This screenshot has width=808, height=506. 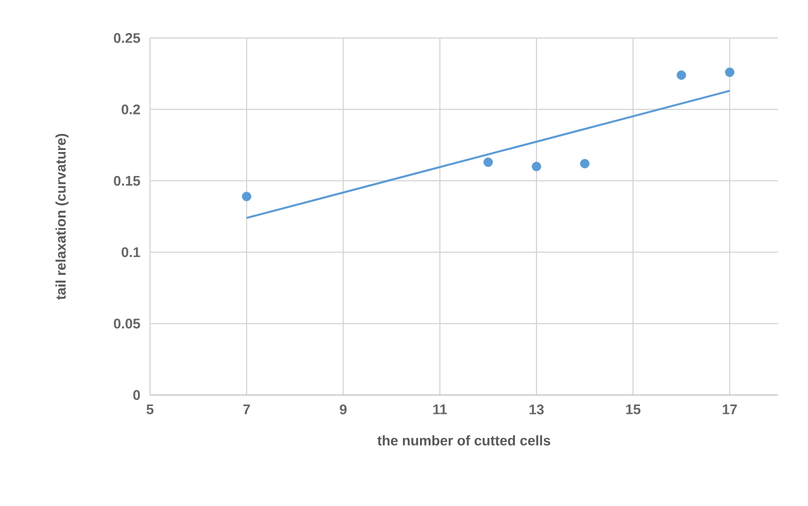 I want to click on x-tick-label: 17, so click(x=729, y=409).